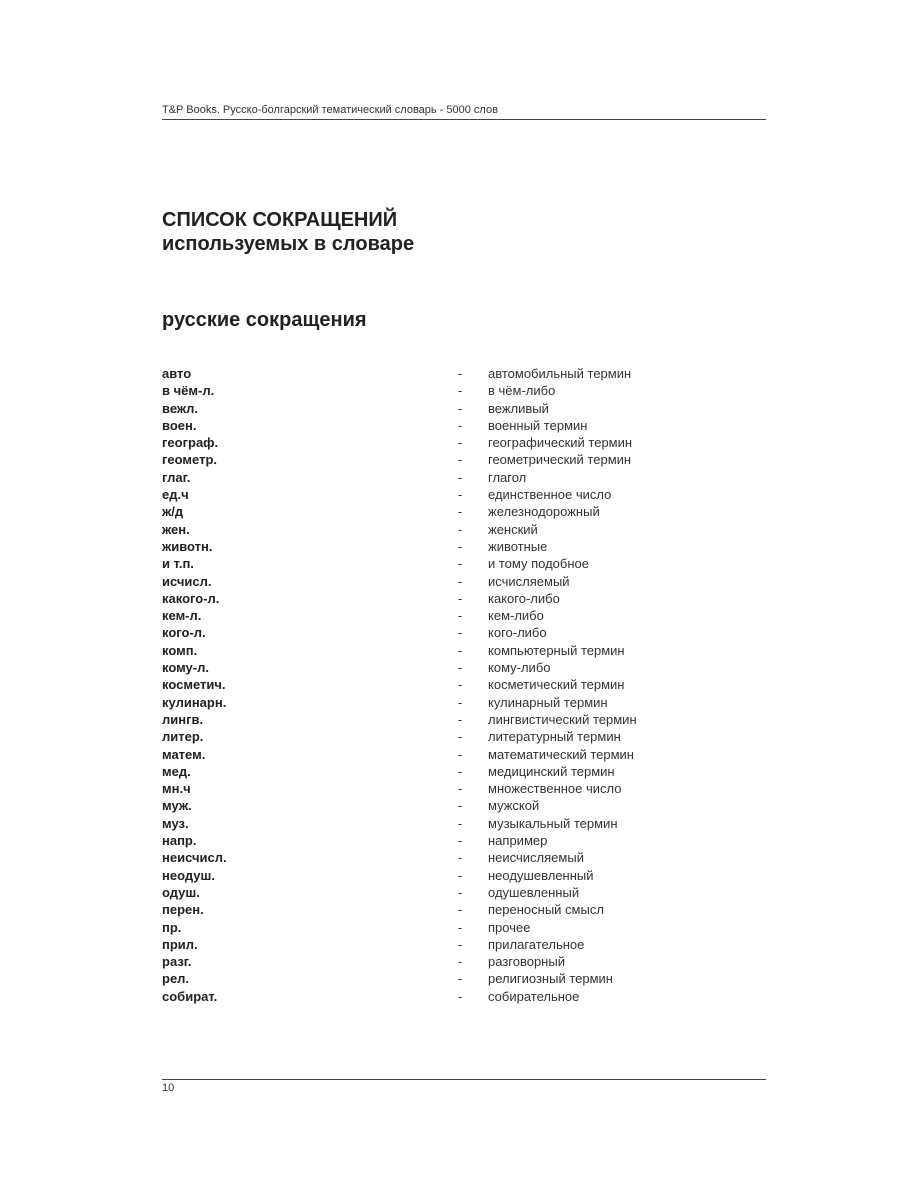  Describe the element at coordinates (464, 615) in the screenshot. I see `list-item: кем-л. - кем-либо` at that location.